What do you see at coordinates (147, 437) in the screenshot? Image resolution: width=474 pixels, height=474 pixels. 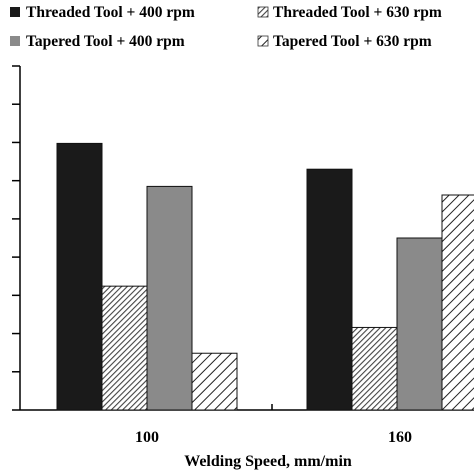 I see `x-tick-label-100: 100` at bounding box center [147, 437].